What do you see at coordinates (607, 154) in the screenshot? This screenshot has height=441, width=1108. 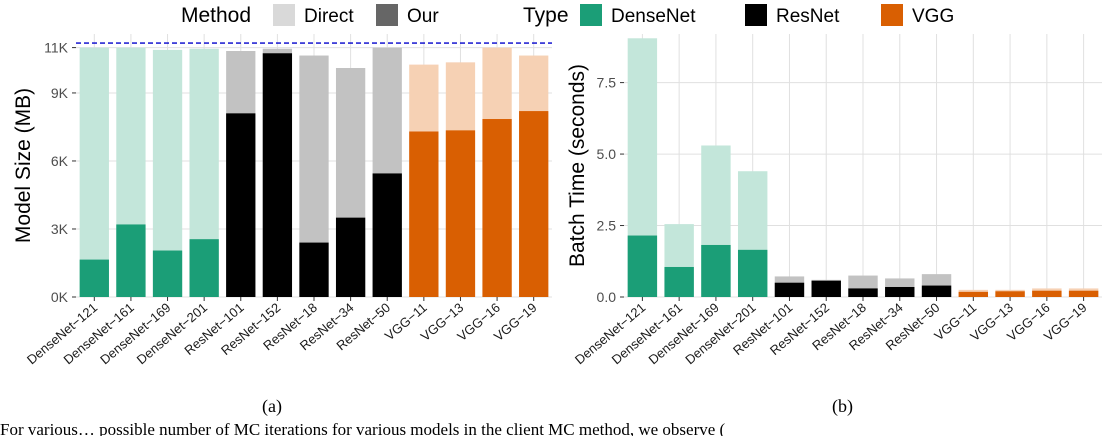 I see `y-tick-label: 5.0` at bounding box center [607, 154].